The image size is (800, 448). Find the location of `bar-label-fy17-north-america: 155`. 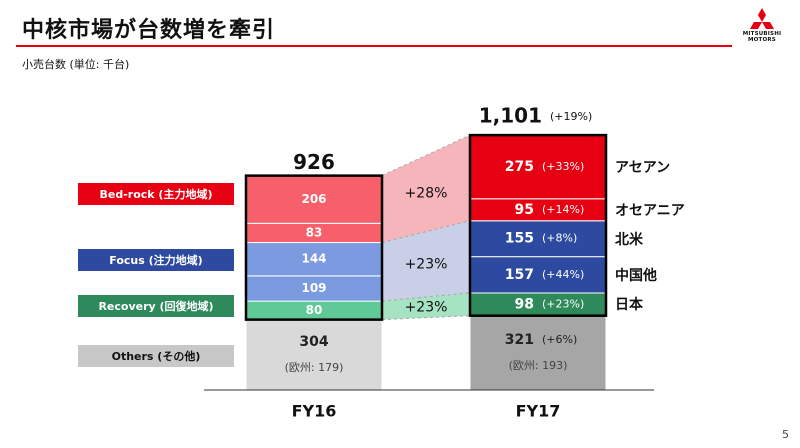

bar-label-fy17-north-america: 155 is located at coordinates (519, 239).